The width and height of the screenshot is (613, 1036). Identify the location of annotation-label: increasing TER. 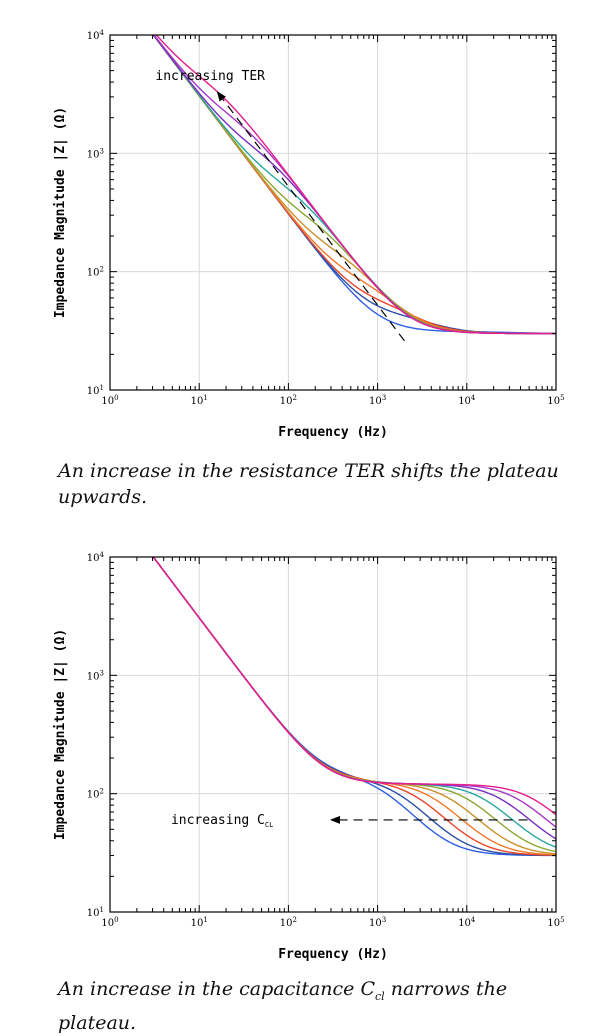
(210, 76).